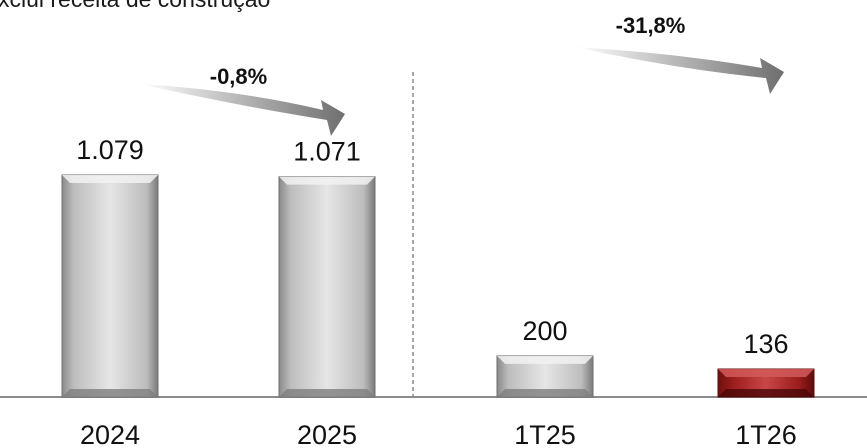 The image size is (867, 448). Describe the element at coordinates (327, 152) in the screenshot. I see `value-label-2025: 1.071` at that location.